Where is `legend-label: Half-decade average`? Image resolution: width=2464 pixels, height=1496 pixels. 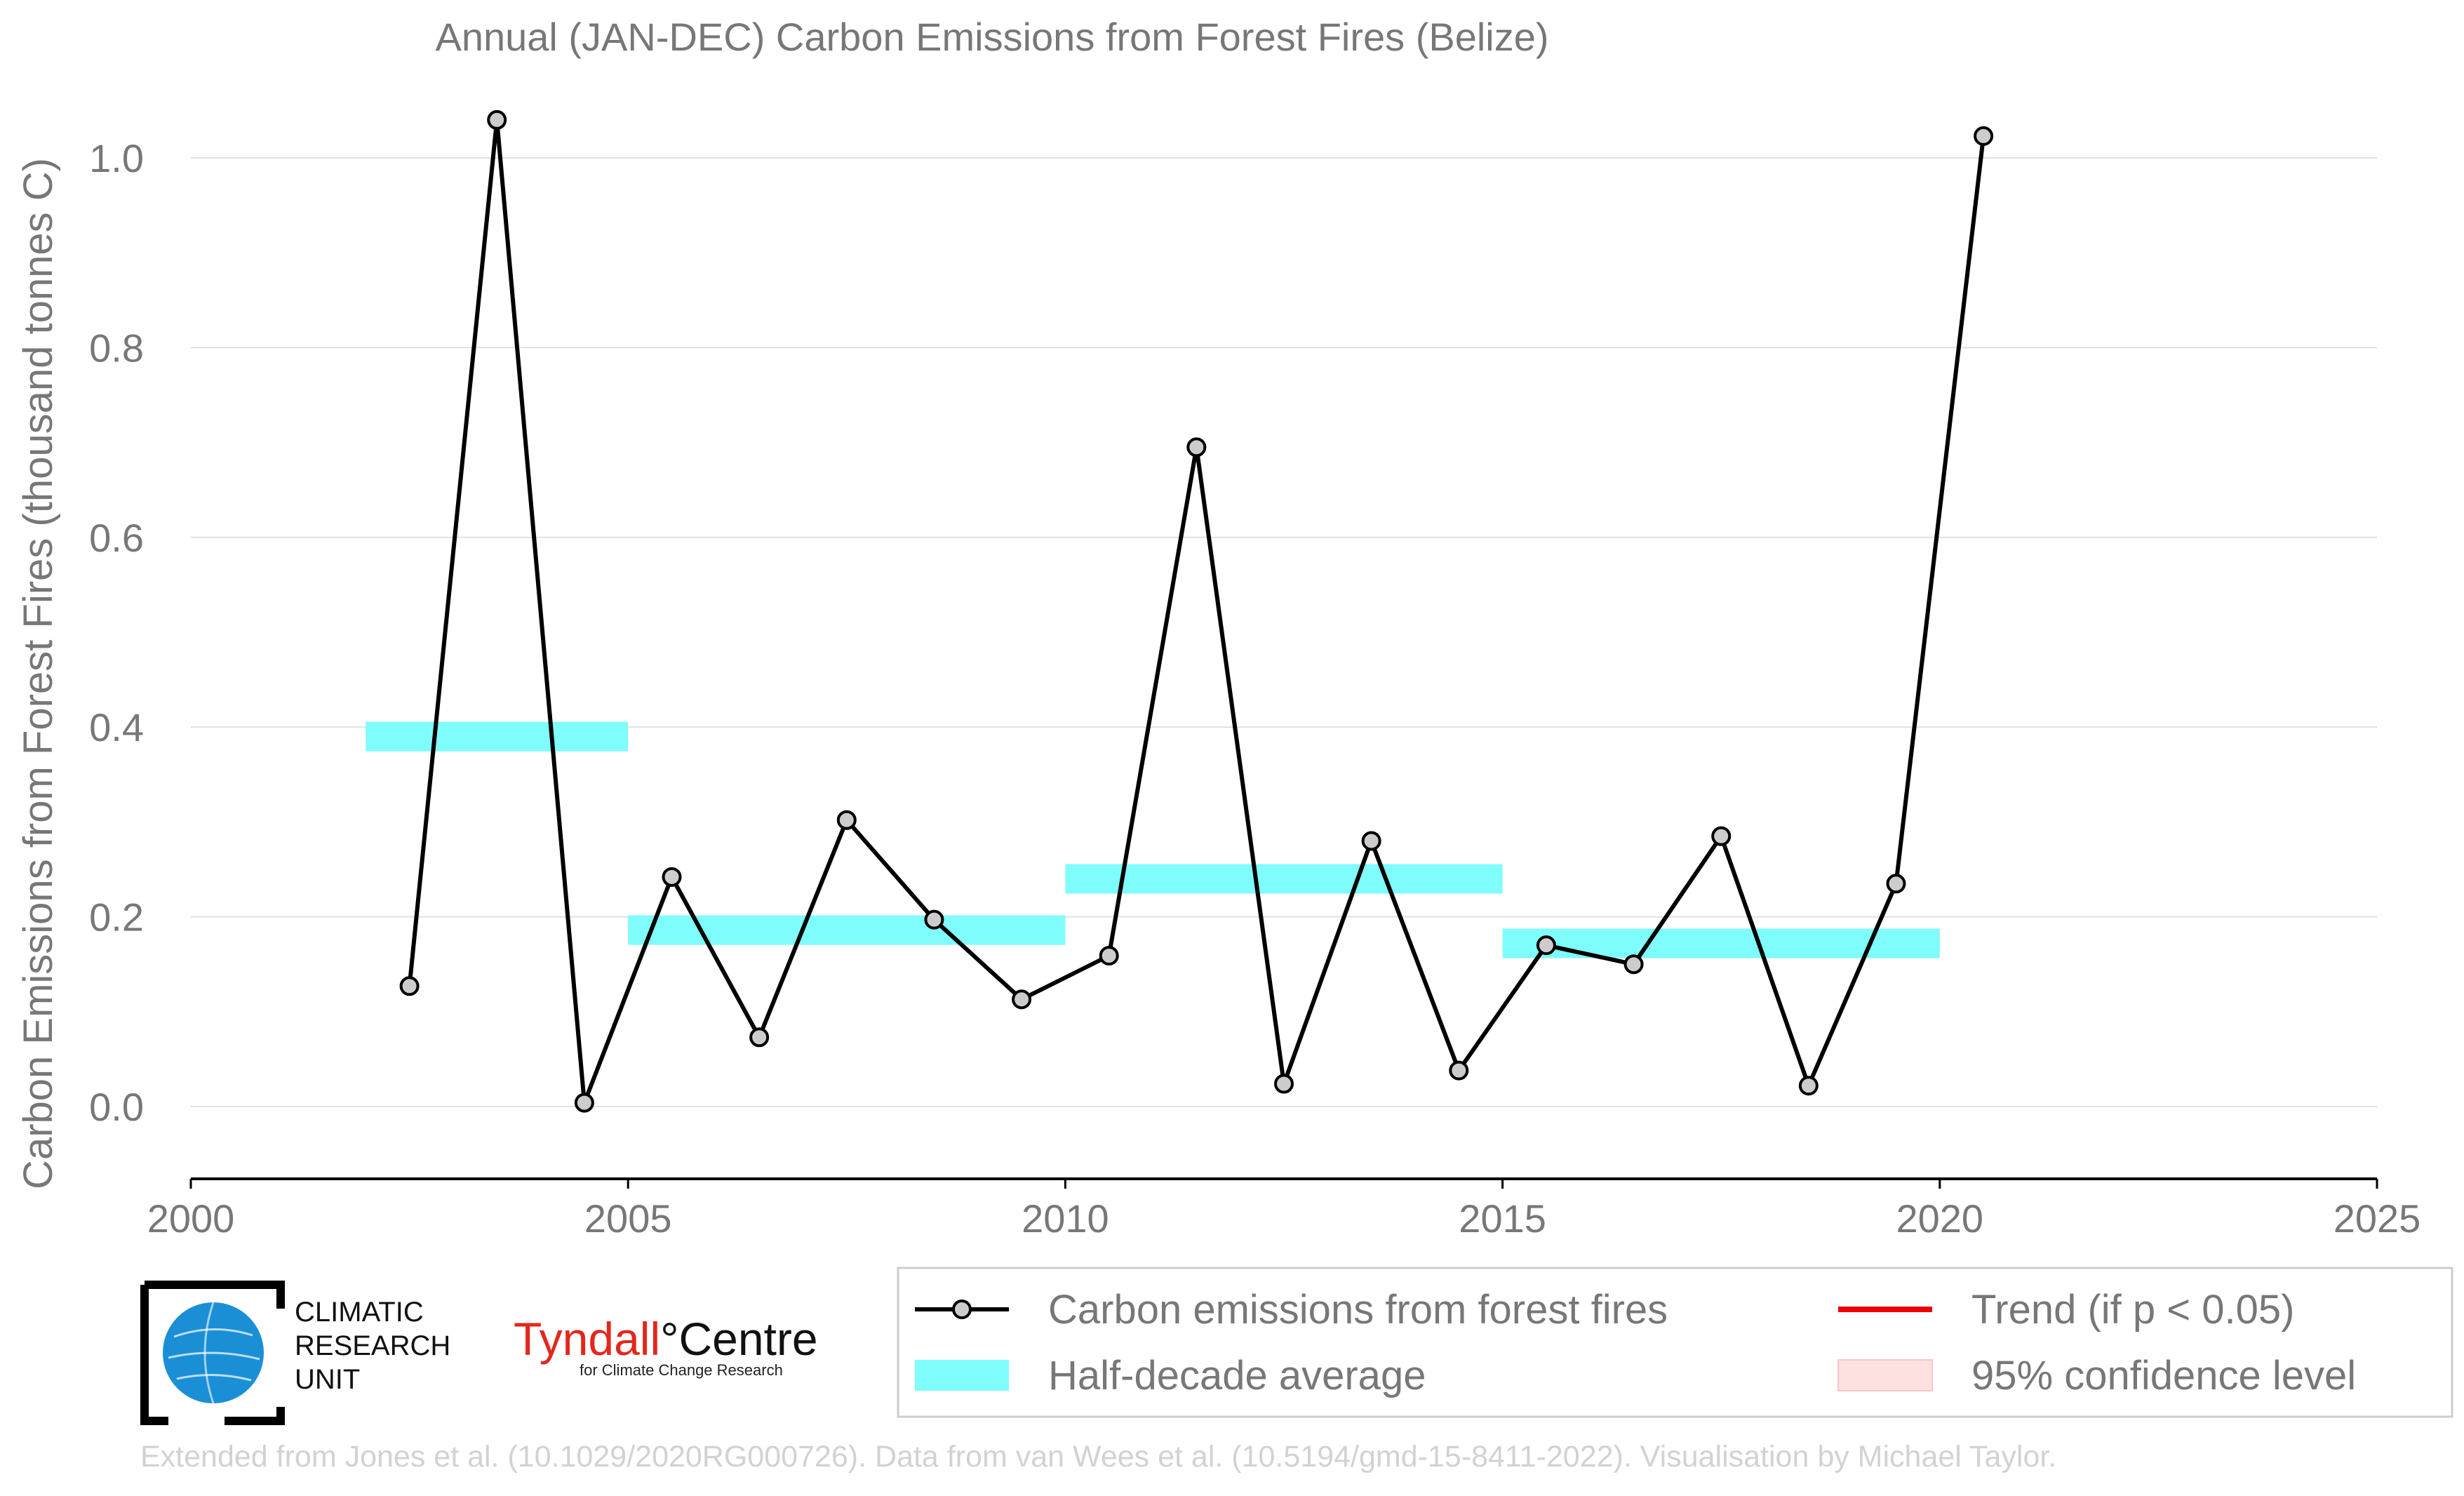 legend-label: Half-decade average is located at coordinates (1237, 1375).